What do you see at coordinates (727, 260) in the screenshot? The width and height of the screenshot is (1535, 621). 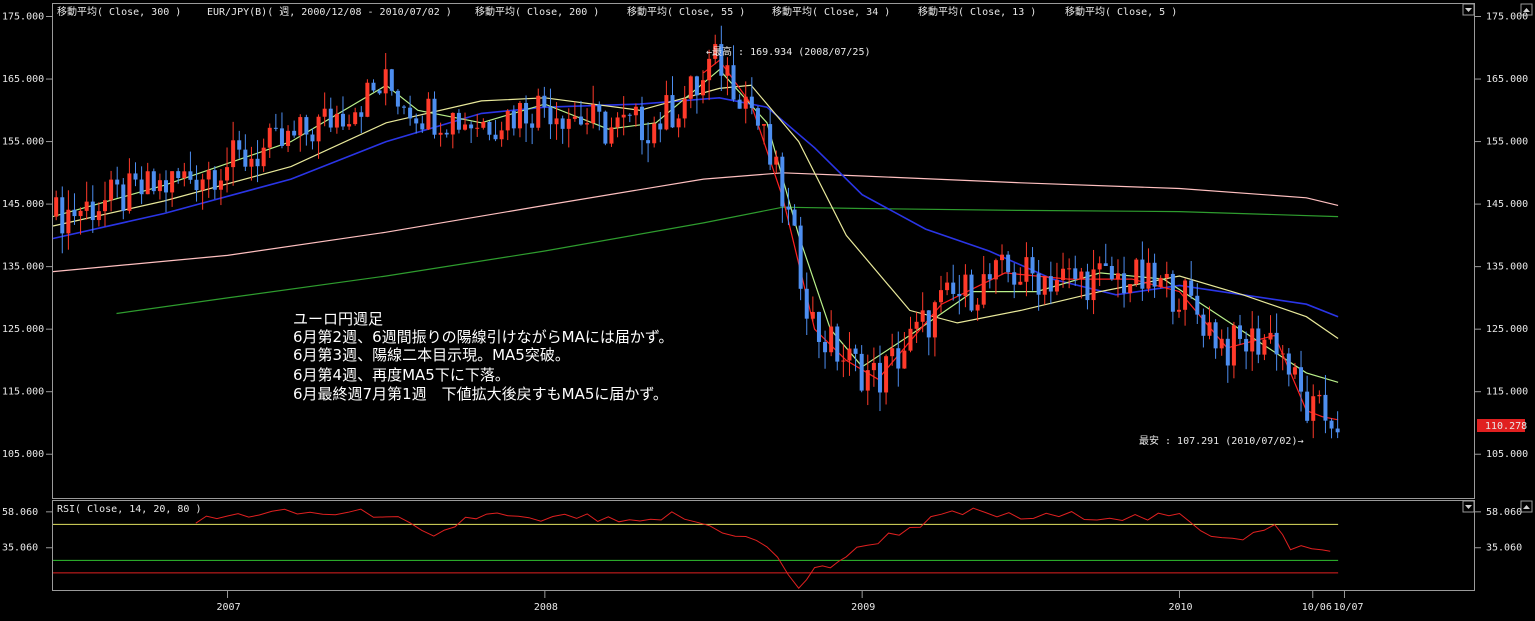 I see `ma-line` at bounding box center [727, 260].